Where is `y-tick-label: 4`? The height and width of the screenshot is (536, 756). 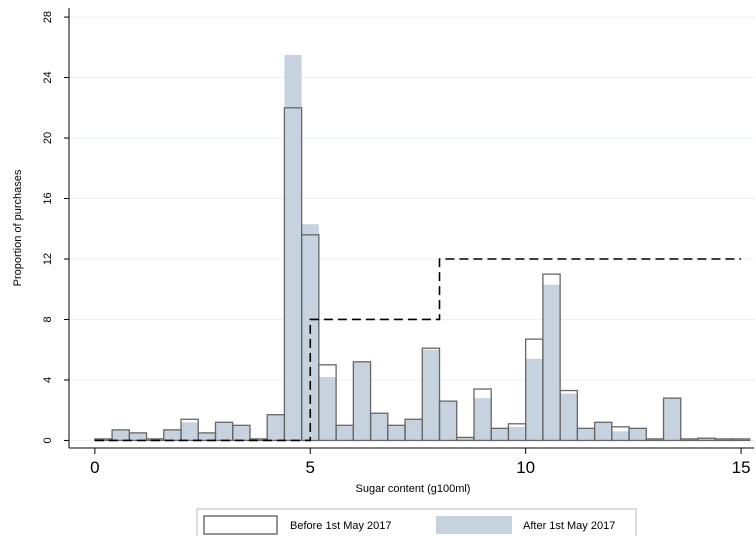 y-tick-label: 4 is located at coordinates (48, 380).